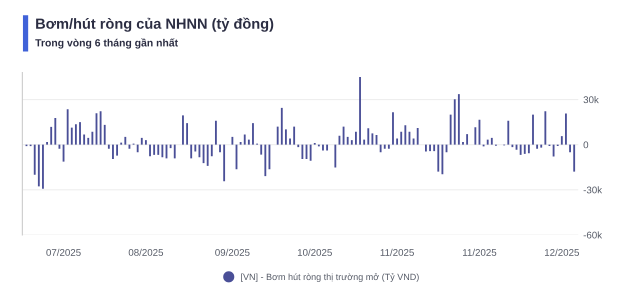 The image size is (639, 290). What do you see at coordinates (63, 252) in the screenshot?
I see `x-tick-label: 07/2025` at bounding box center [63, 252].